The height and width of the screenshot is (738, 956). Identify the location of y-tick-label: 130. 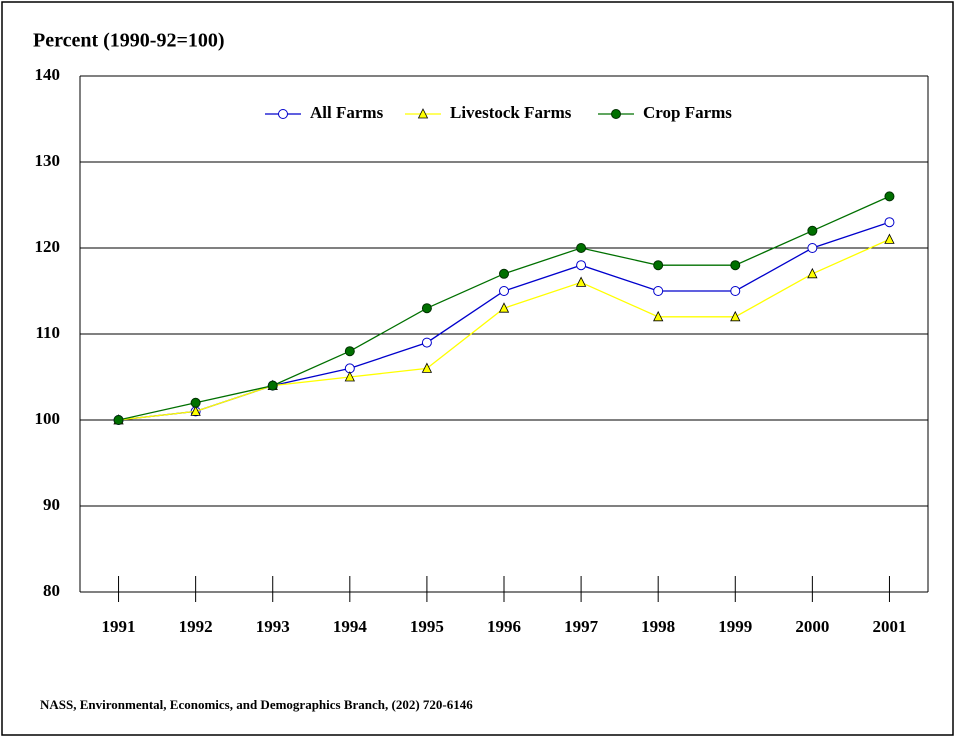
(48, 160).